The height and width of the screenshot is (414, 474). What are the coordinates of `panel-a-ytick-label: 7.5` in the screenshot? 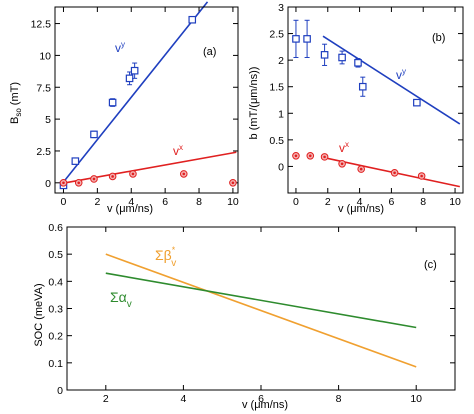 It's located at (43, 88).